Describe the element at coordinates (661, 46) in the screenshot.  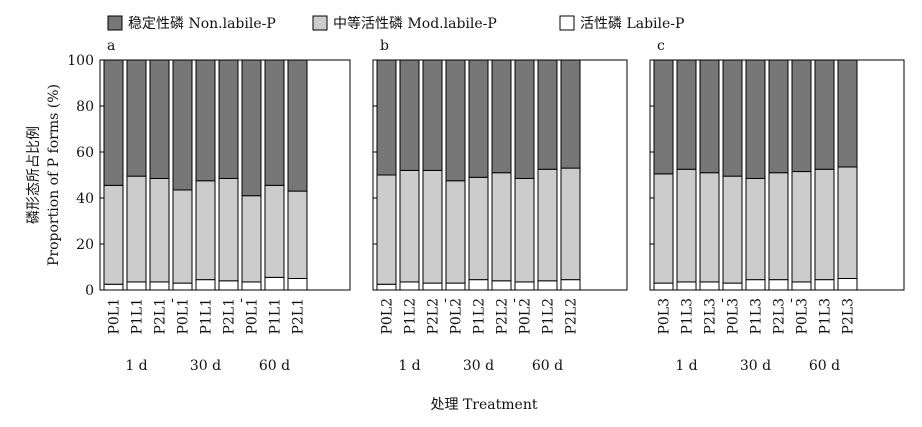
I see `panel-label-c: c` at that location.